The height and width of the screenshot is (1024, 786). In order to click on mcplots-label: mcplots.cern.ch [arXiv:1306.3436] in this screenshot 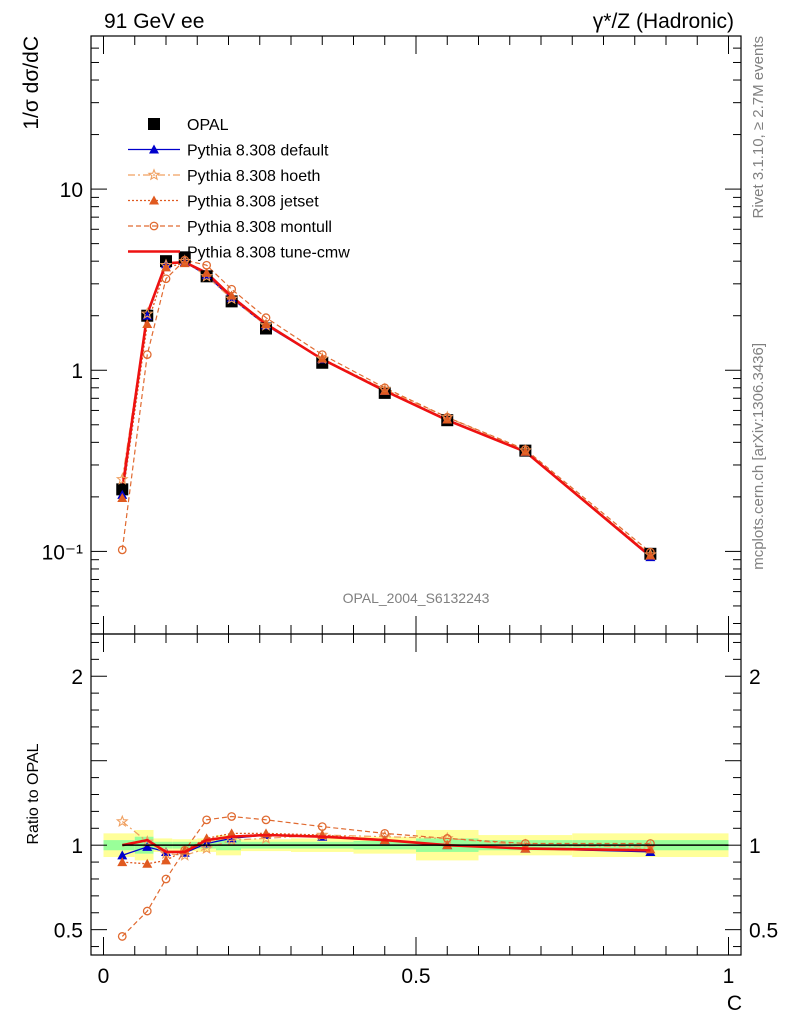, I will do `click(758, 456)`.